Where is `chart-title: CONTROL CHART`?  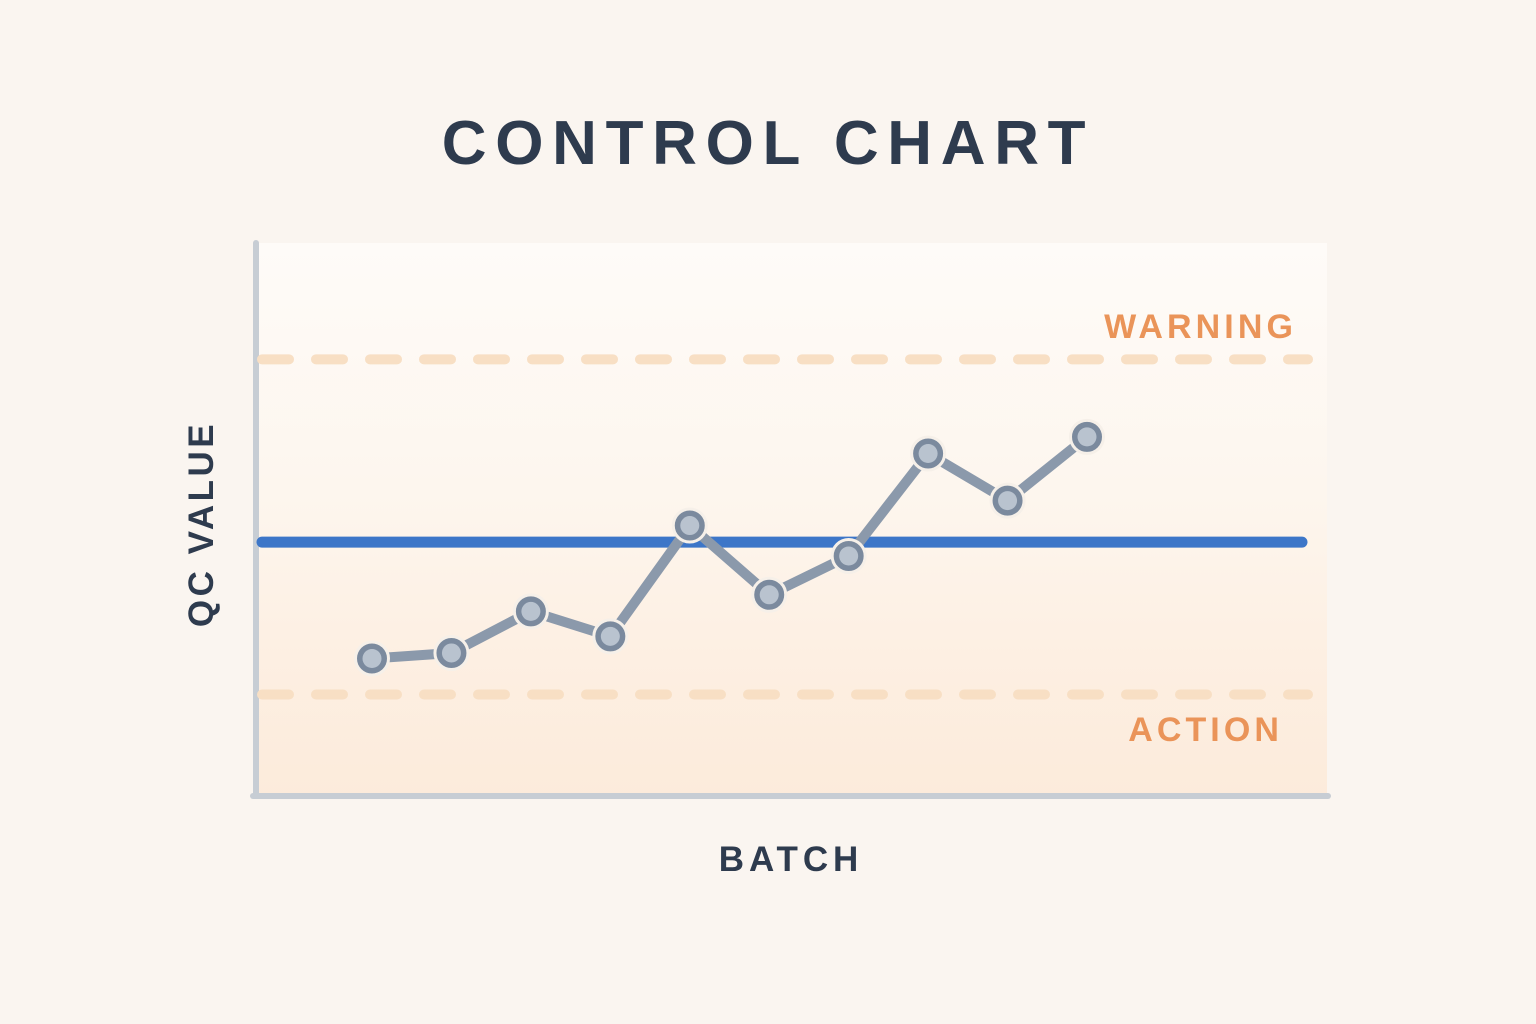 chart-title: CONTROL CHART is located at coordinates (768, 143).